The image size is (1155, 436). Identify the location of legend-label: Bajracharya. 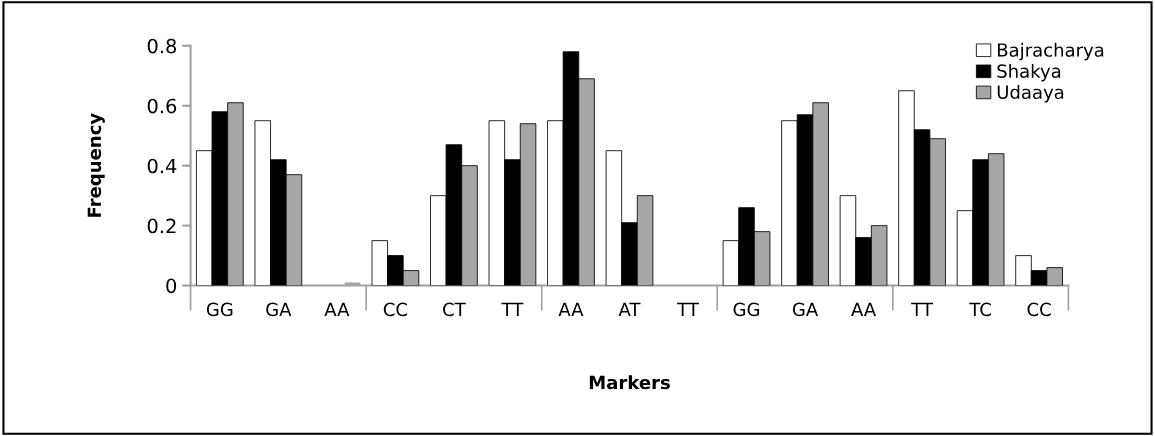
(1051, 51).